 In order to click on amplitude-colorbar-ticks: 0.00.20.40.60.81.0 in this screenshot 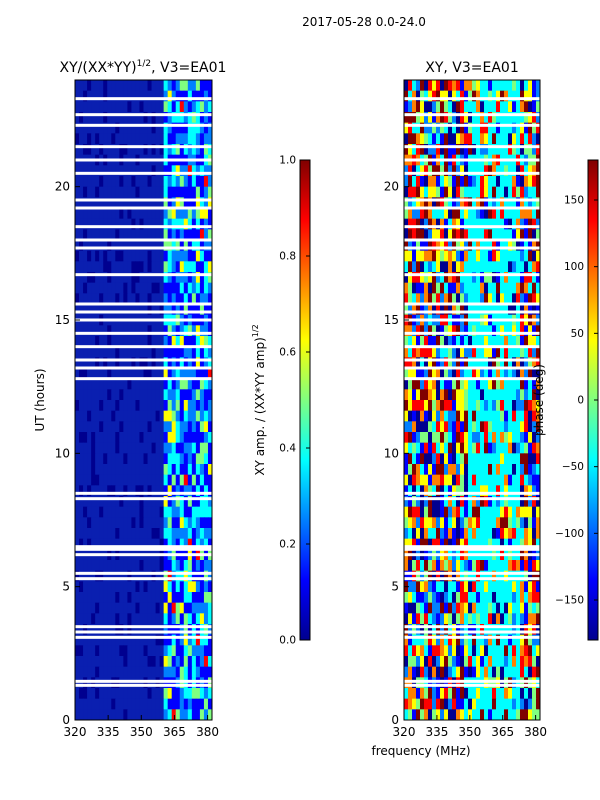, I will do `click(294, 401)`.